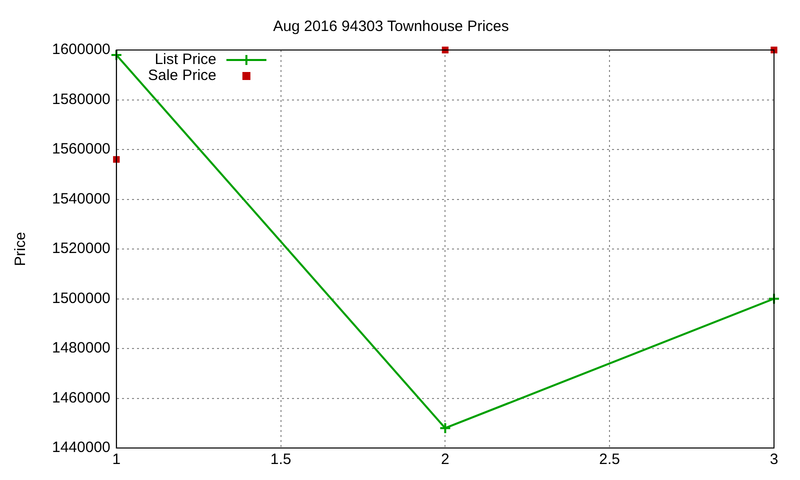 The width and height of the screenshot is (800, 480). I want to click on y-tick-label: 1560000, so click(81, 149).